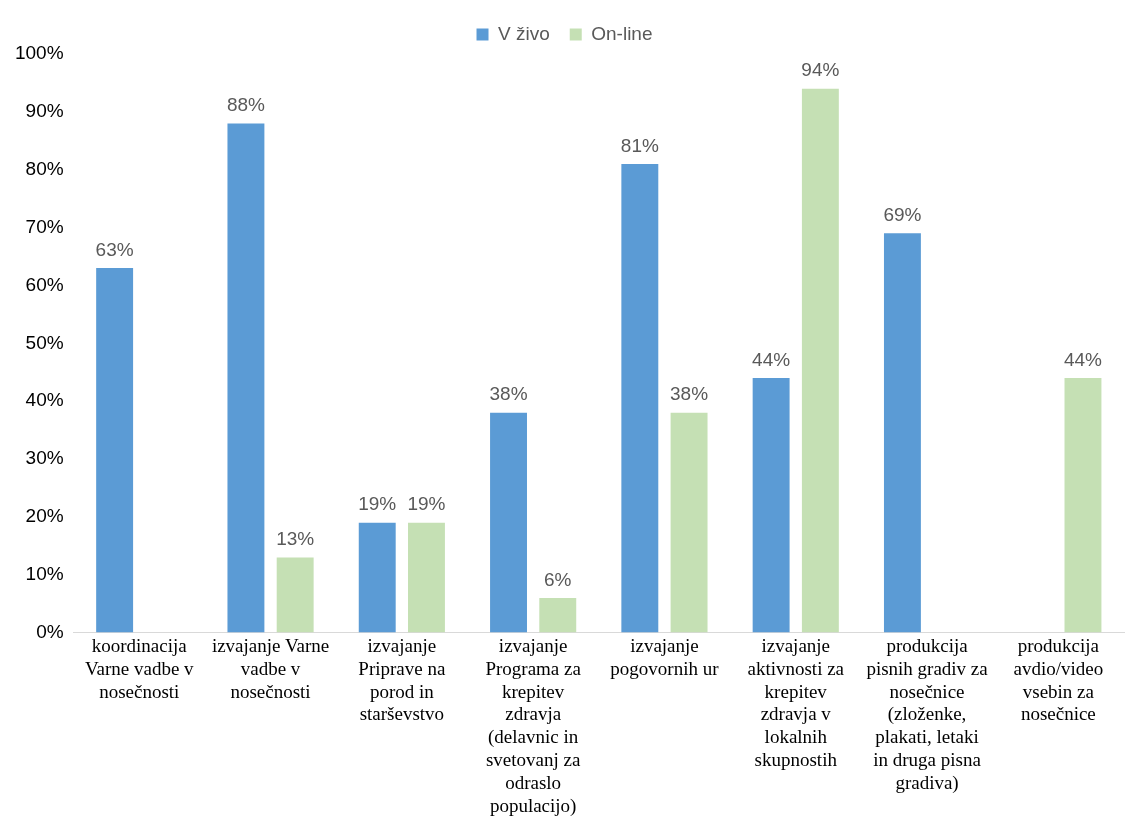 This screenshot has width=1129, height=821. I want to click on data-label: 6%, so click(558, 579).